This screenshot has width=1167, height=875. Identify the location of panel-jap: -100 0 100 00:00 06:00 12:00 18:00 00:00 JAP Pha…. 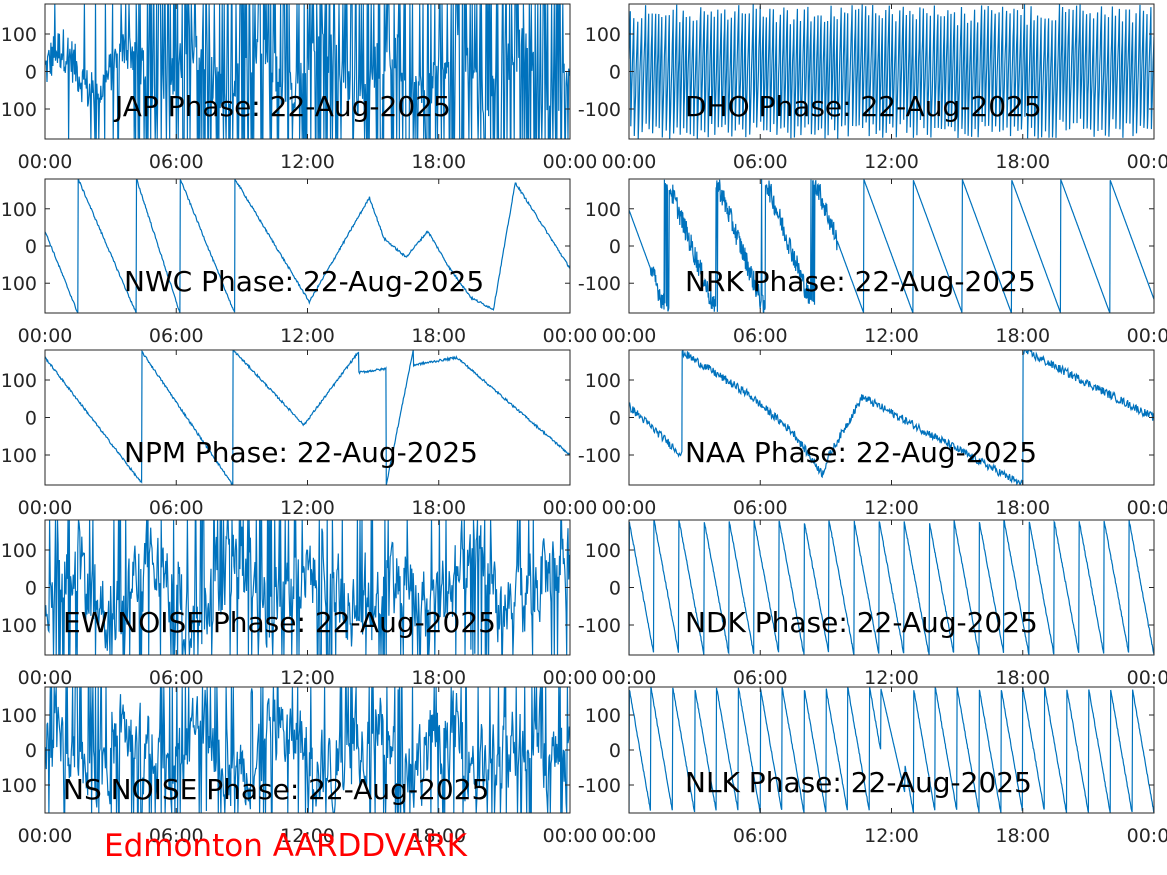
(299, 88).